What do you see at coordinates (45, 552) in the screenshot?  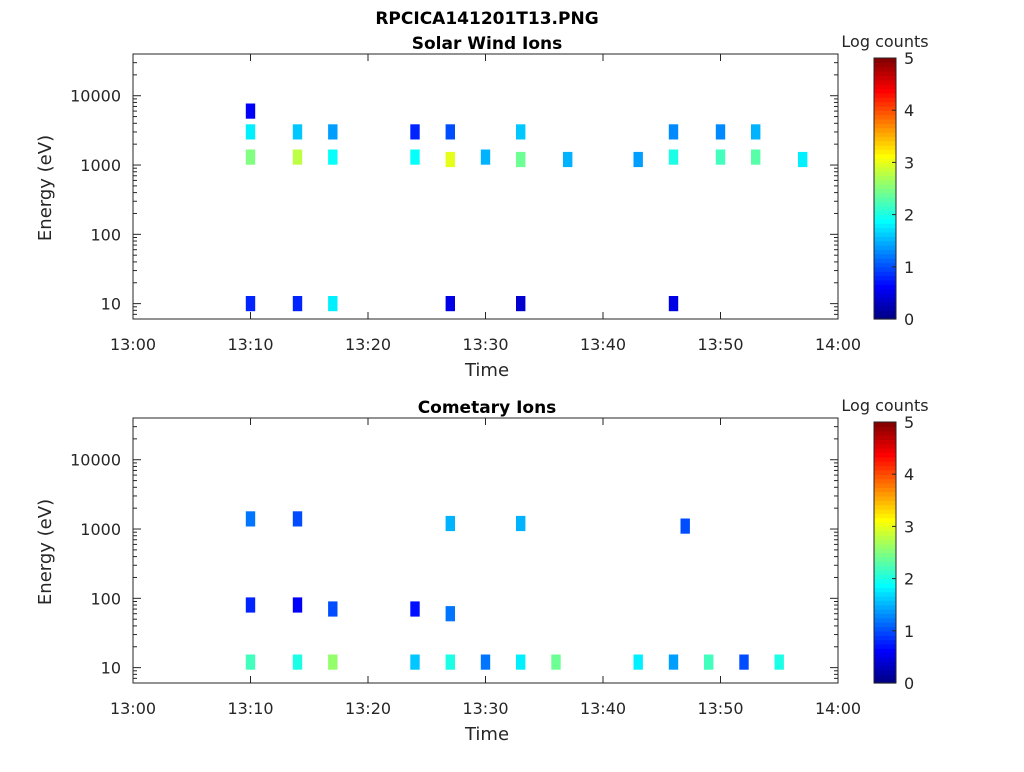 I see `y-axis-label: Energy (eV)` at bounding box center [45, 552].